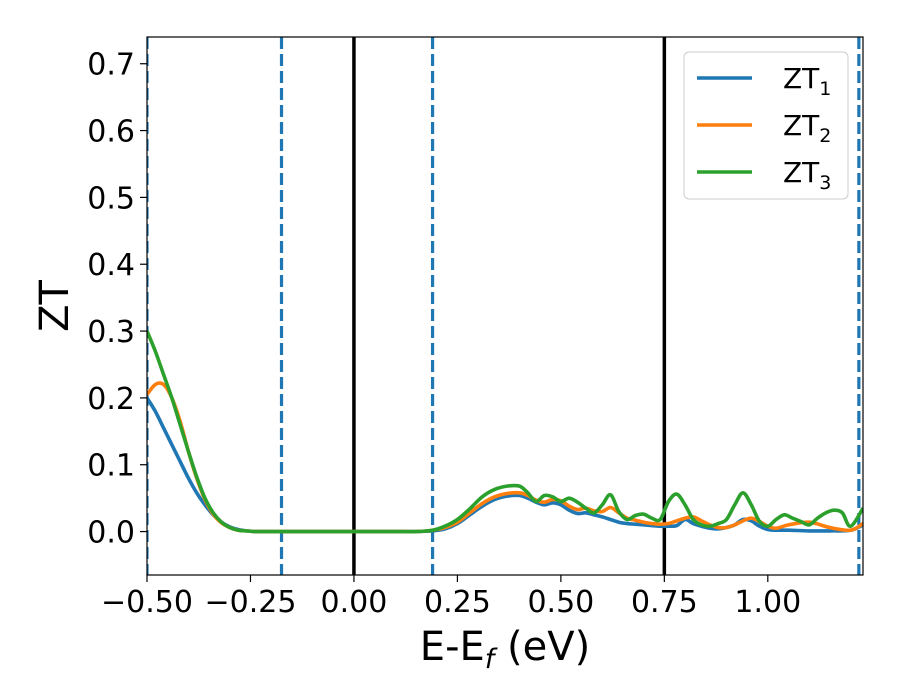  Describe the element at coordinates (111, 332) in the screenshot. I see `y-tick-label: 0.3` at that location.